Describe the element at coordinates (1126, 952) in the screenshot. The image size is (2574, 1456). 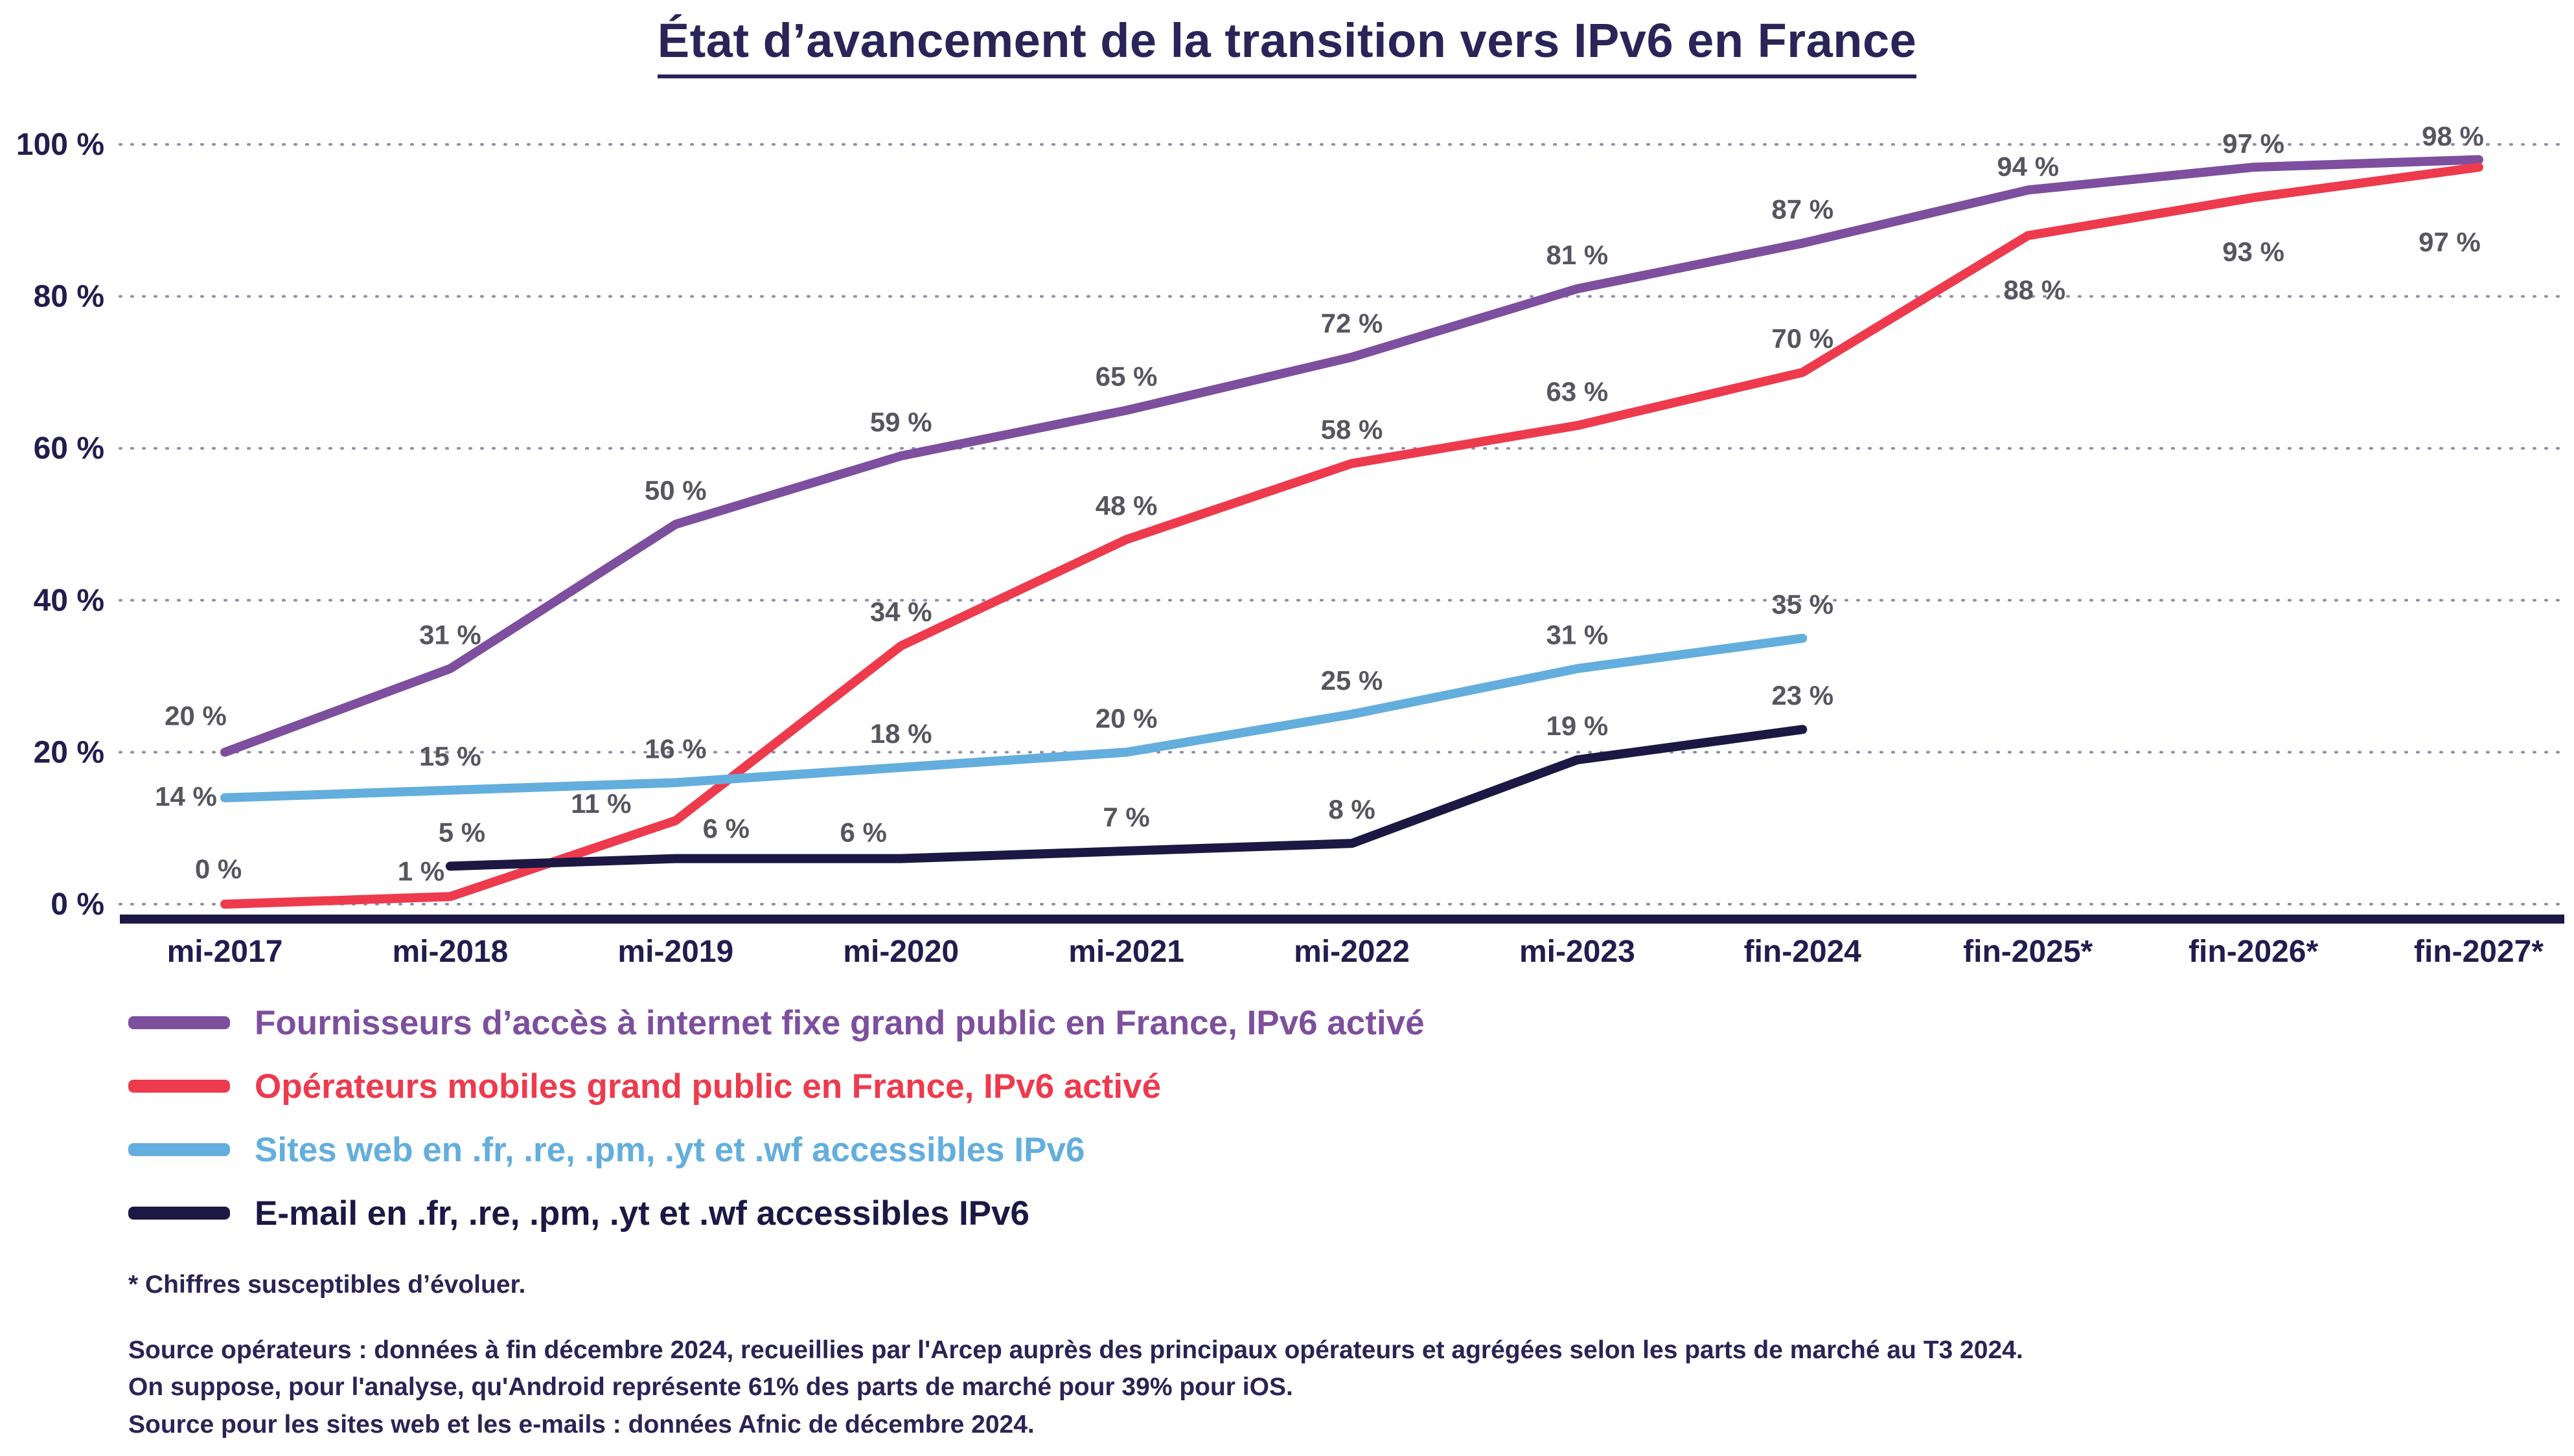
I see `x-tick-label: mi-2021` at that location.